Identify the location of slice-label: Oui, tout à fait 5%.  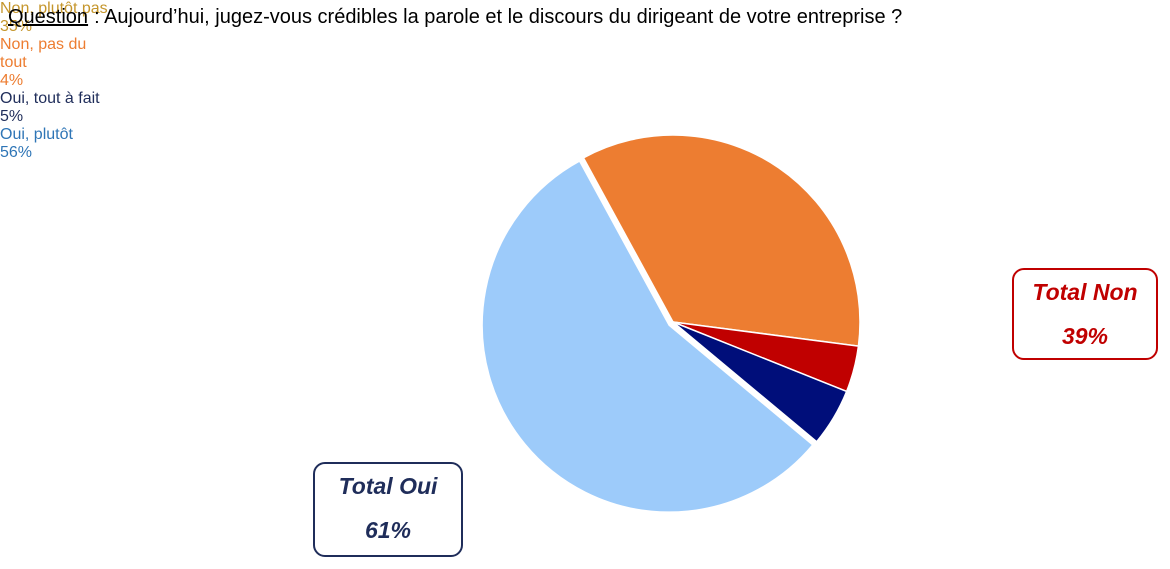
(55, 108).